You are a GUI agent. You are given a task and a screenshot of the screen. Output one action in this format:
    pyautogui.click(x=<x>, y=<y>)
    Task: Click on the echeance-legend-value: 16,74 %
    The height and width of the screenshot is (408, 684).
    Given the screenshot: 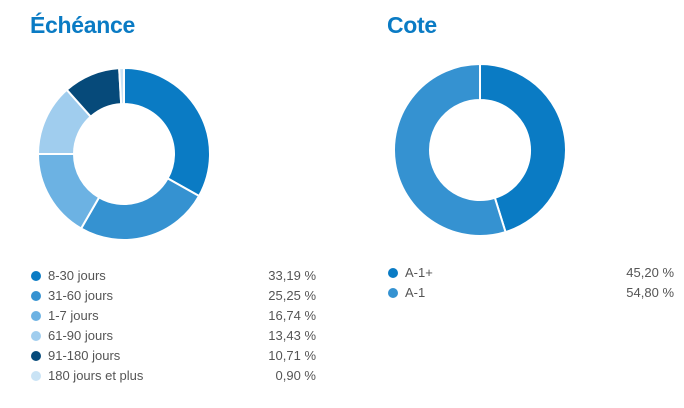 What is the action you would take?
    pyautogui.click(x=292, y=315)
    